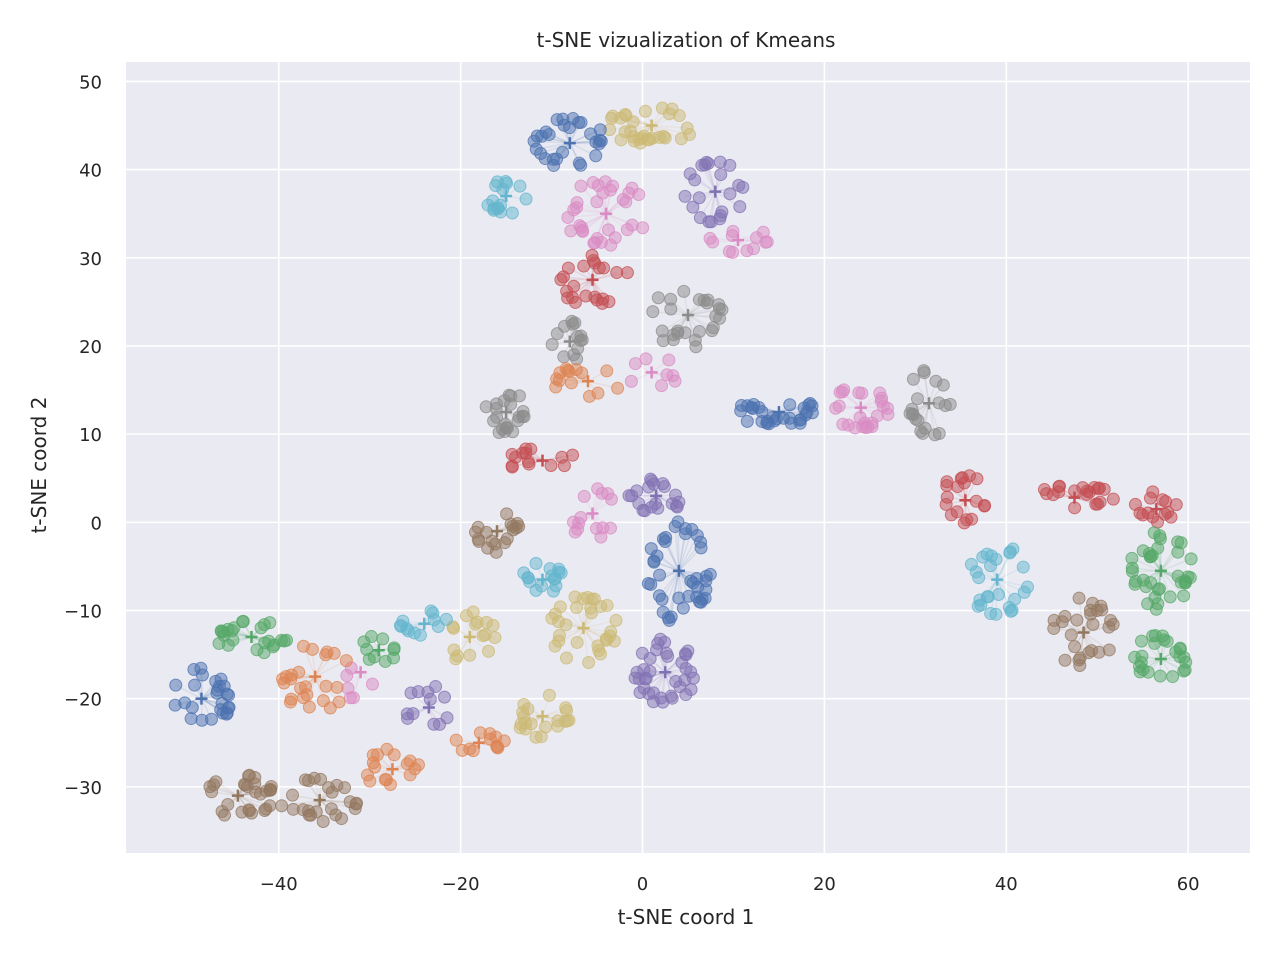  Describe the element at coordinates (279, 884) in the screenshot. I see `x-tick-label: −40` at that location.